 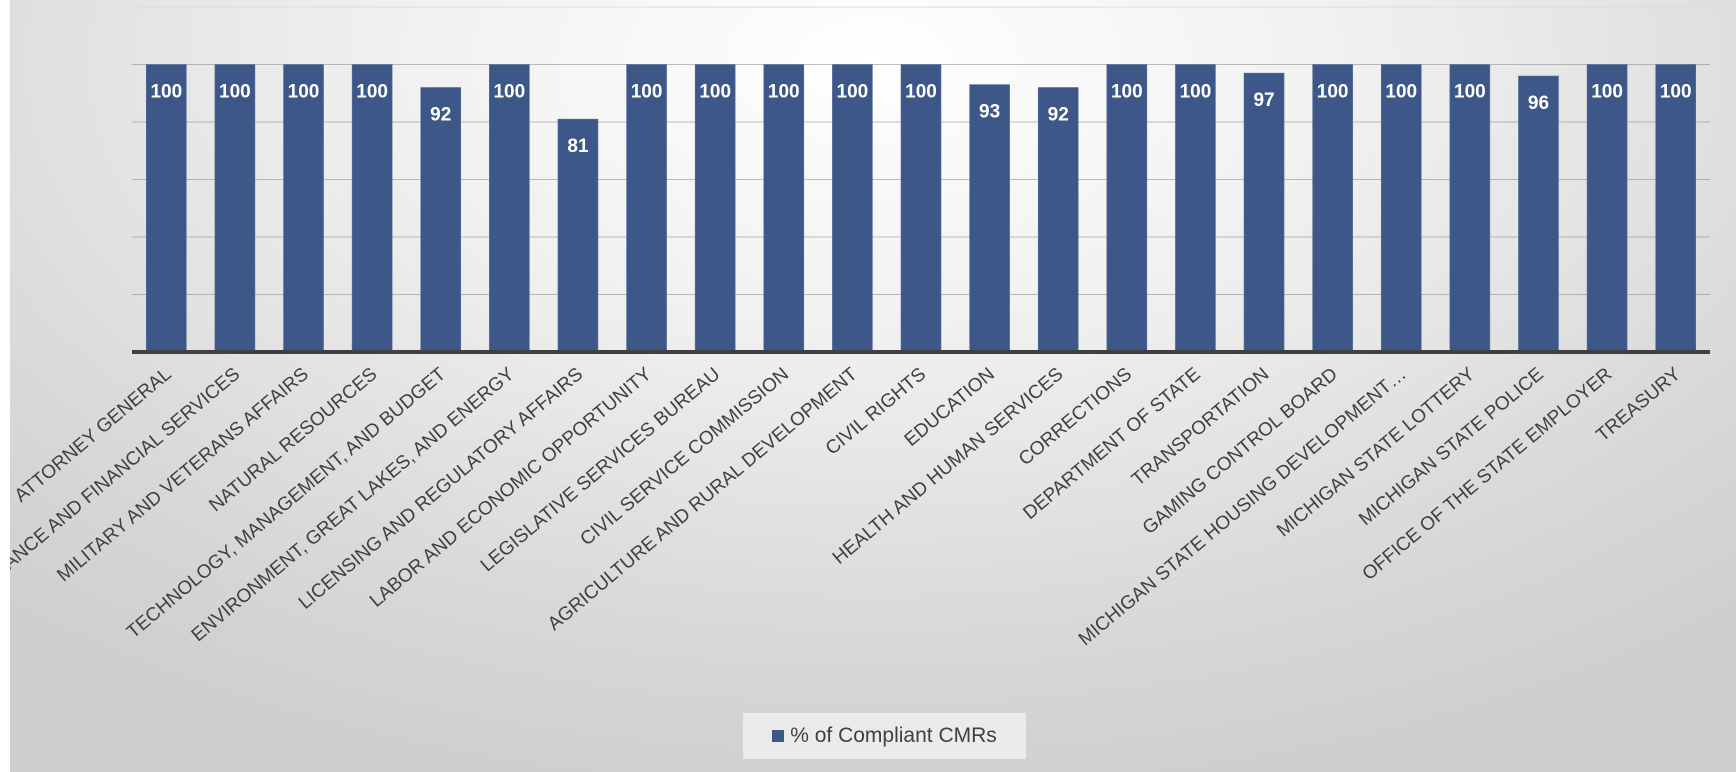 What do you see at coordinates (601, 470) in the screenshot?
I see `x-tick-label: LEGISLATIVE SERVICES BUREAU` at bounding box center [601, 470].